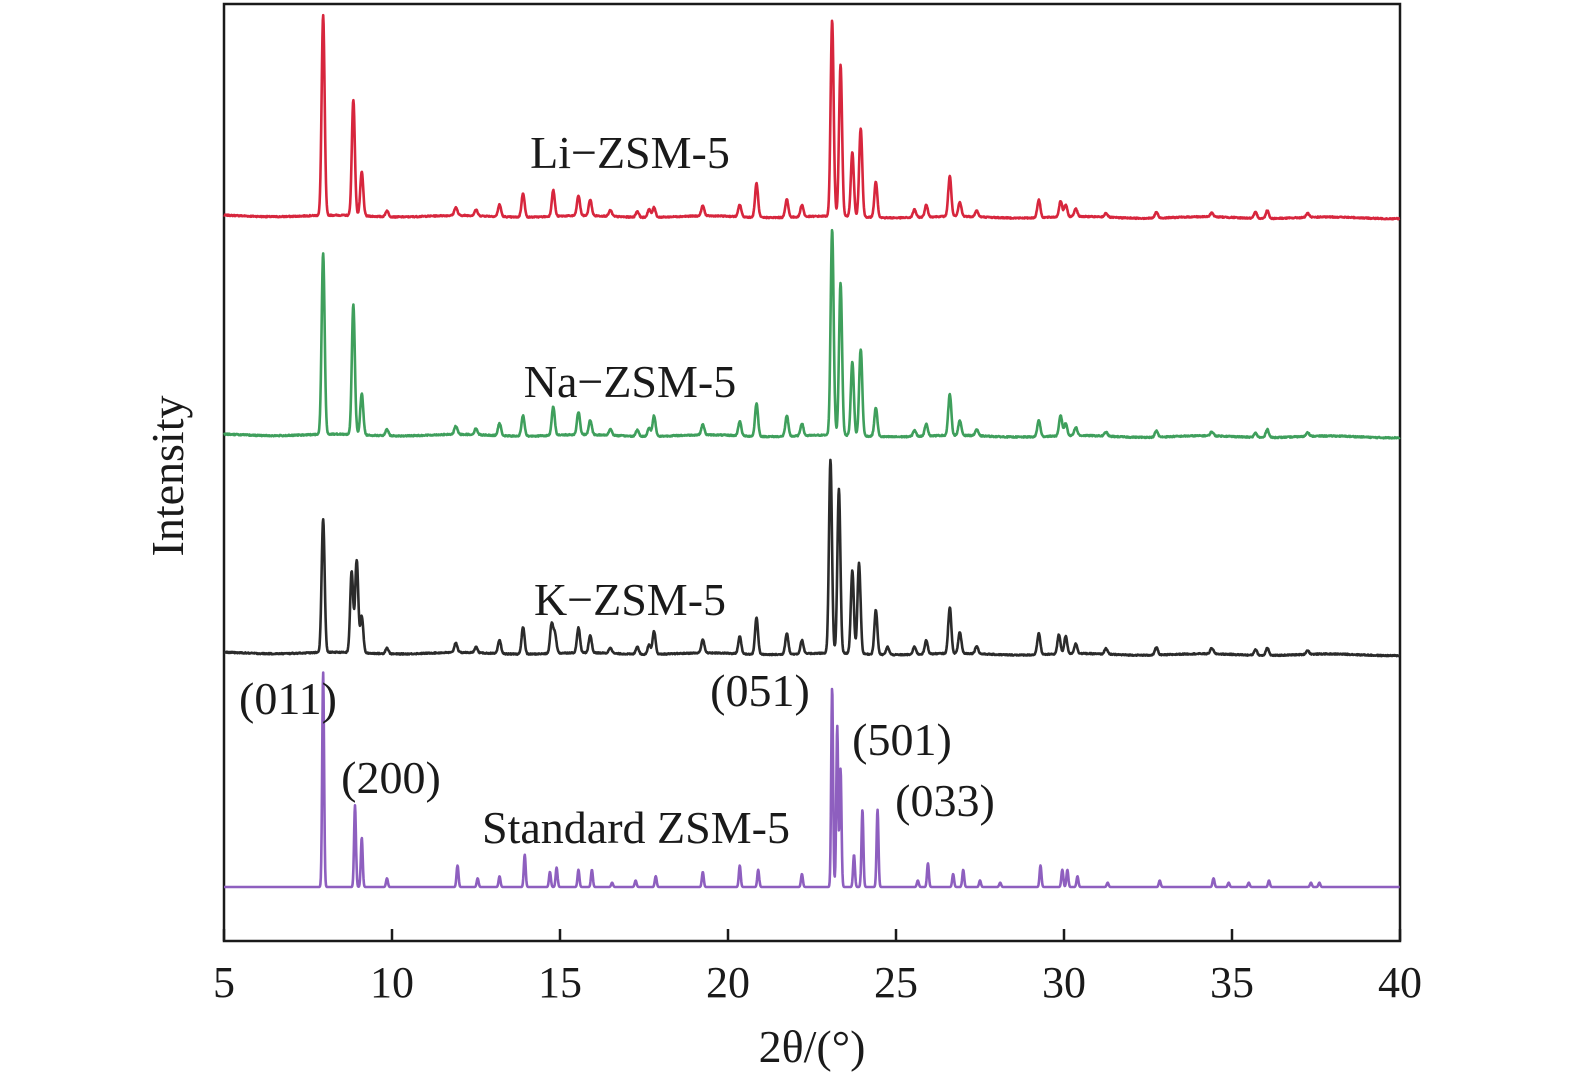  Describe the element at coordinates (288, 698) in the screenshot. I see `hkl-label-011: (011)` at that location.